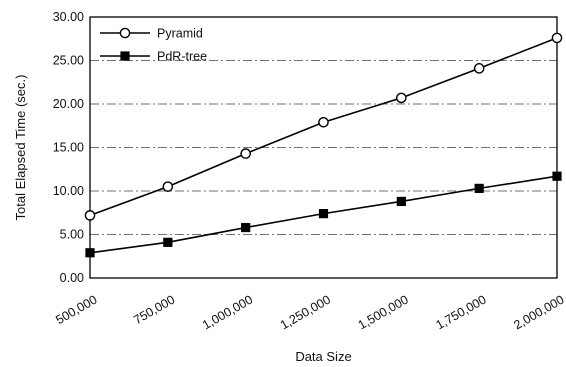  What do you see at coordinates (182, 57) in the screenshot?
I see `legend-label: PdR-tree` at bounding box center [182, 57].